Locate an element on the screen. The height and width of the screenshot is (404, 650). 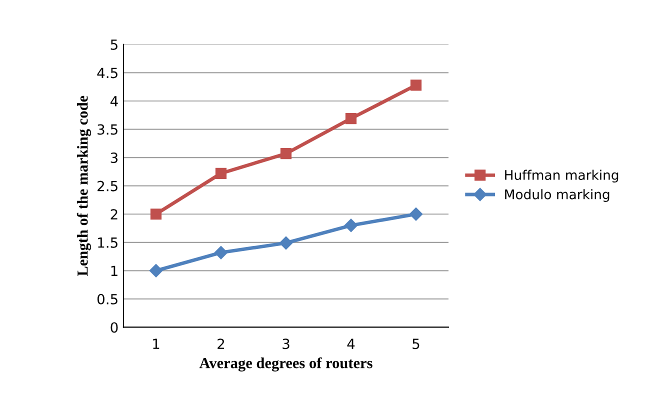
y-axis-title: Length of the marking code is located at coordinates (83, 186).